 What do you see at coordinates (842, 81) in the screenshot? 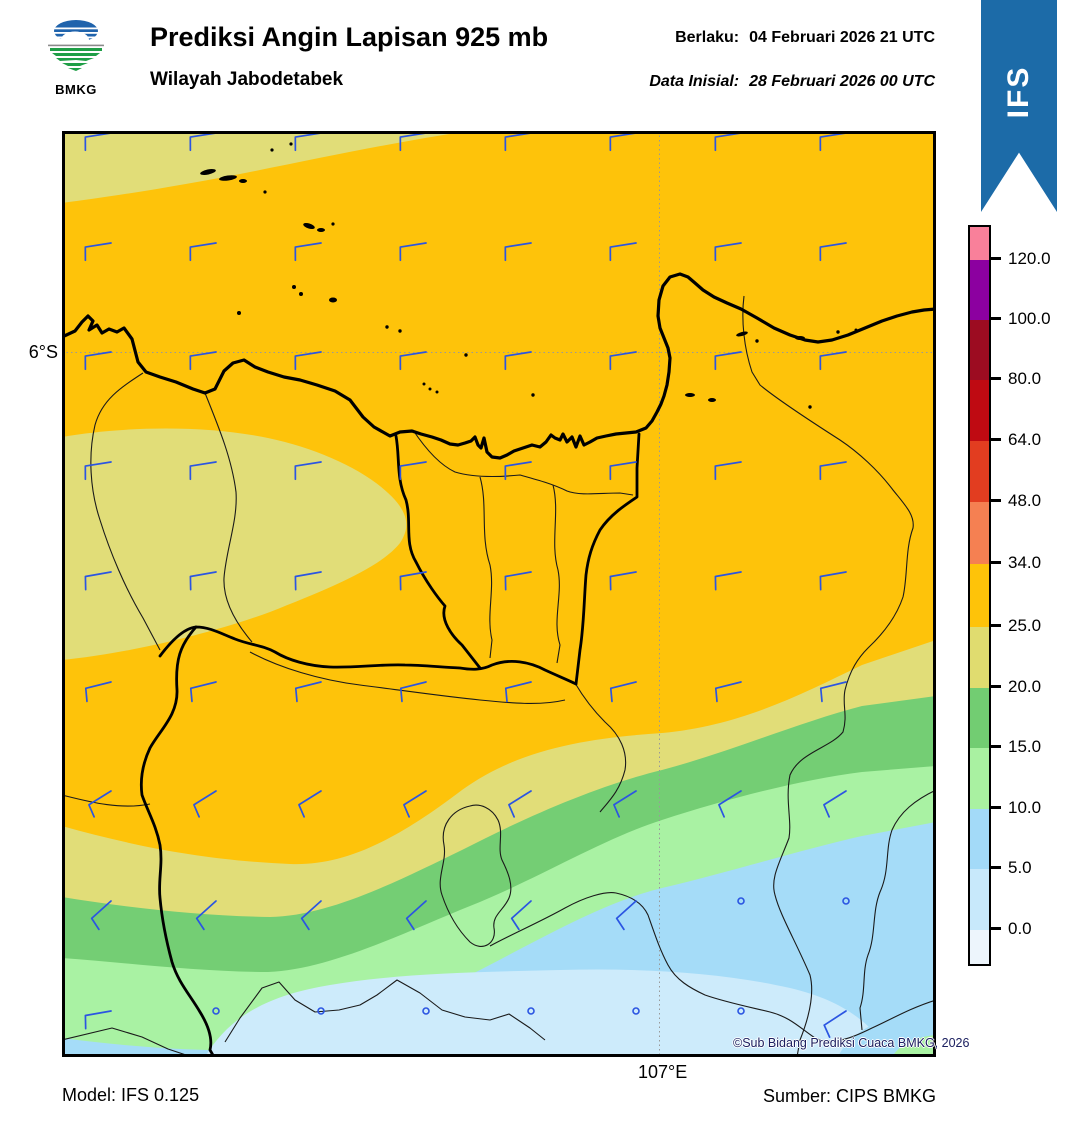
I see `init-time-value: 28 Februari 2026 00 UTC` at bounding box center [842, 81].